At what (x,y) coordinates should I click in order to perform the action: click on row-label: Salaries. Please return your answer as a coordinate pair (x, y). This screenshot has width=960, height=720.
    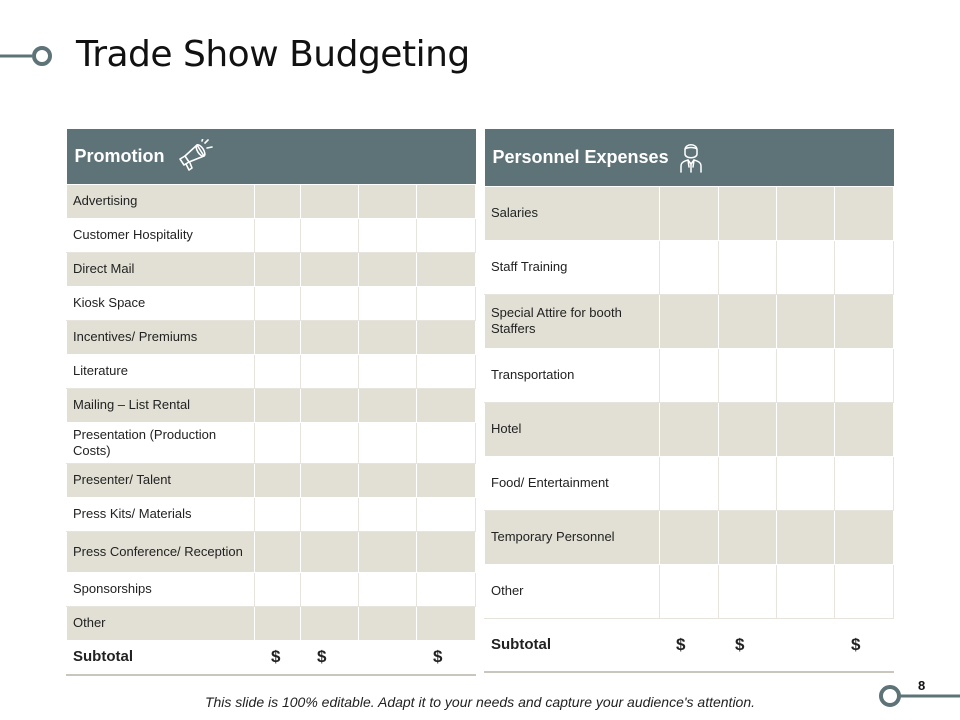
    Looking at the image, I should click on (572, 213).